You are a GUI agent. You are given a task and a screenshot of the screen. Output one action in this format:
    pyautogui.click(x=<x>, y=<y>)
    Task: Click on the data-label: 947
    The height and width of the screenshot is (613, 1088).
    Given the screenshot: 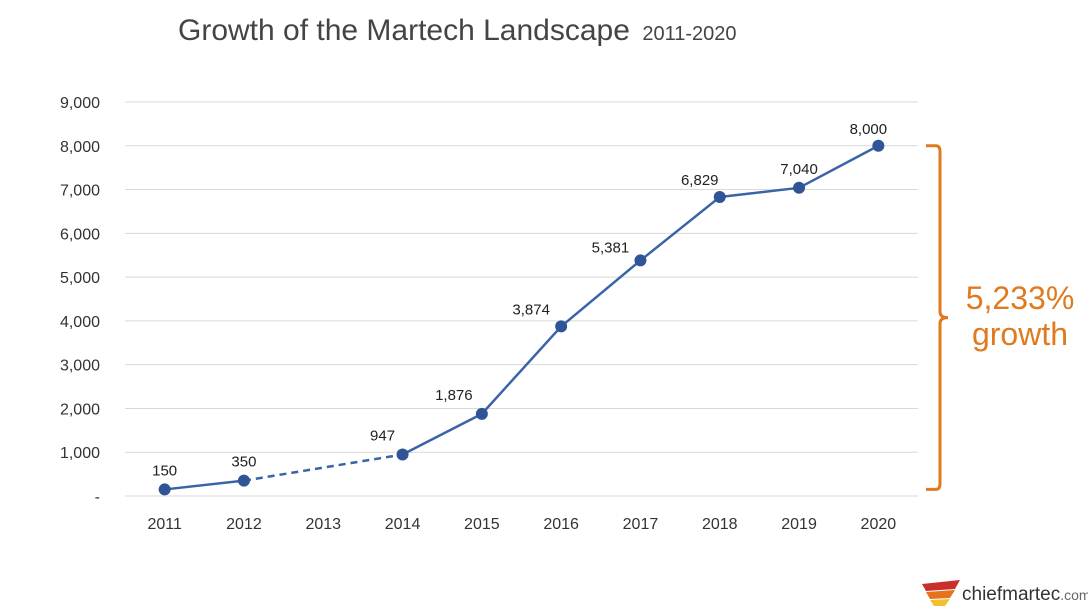 What is the action you would take?
    pyautogui.click(x=382, y=436)
    